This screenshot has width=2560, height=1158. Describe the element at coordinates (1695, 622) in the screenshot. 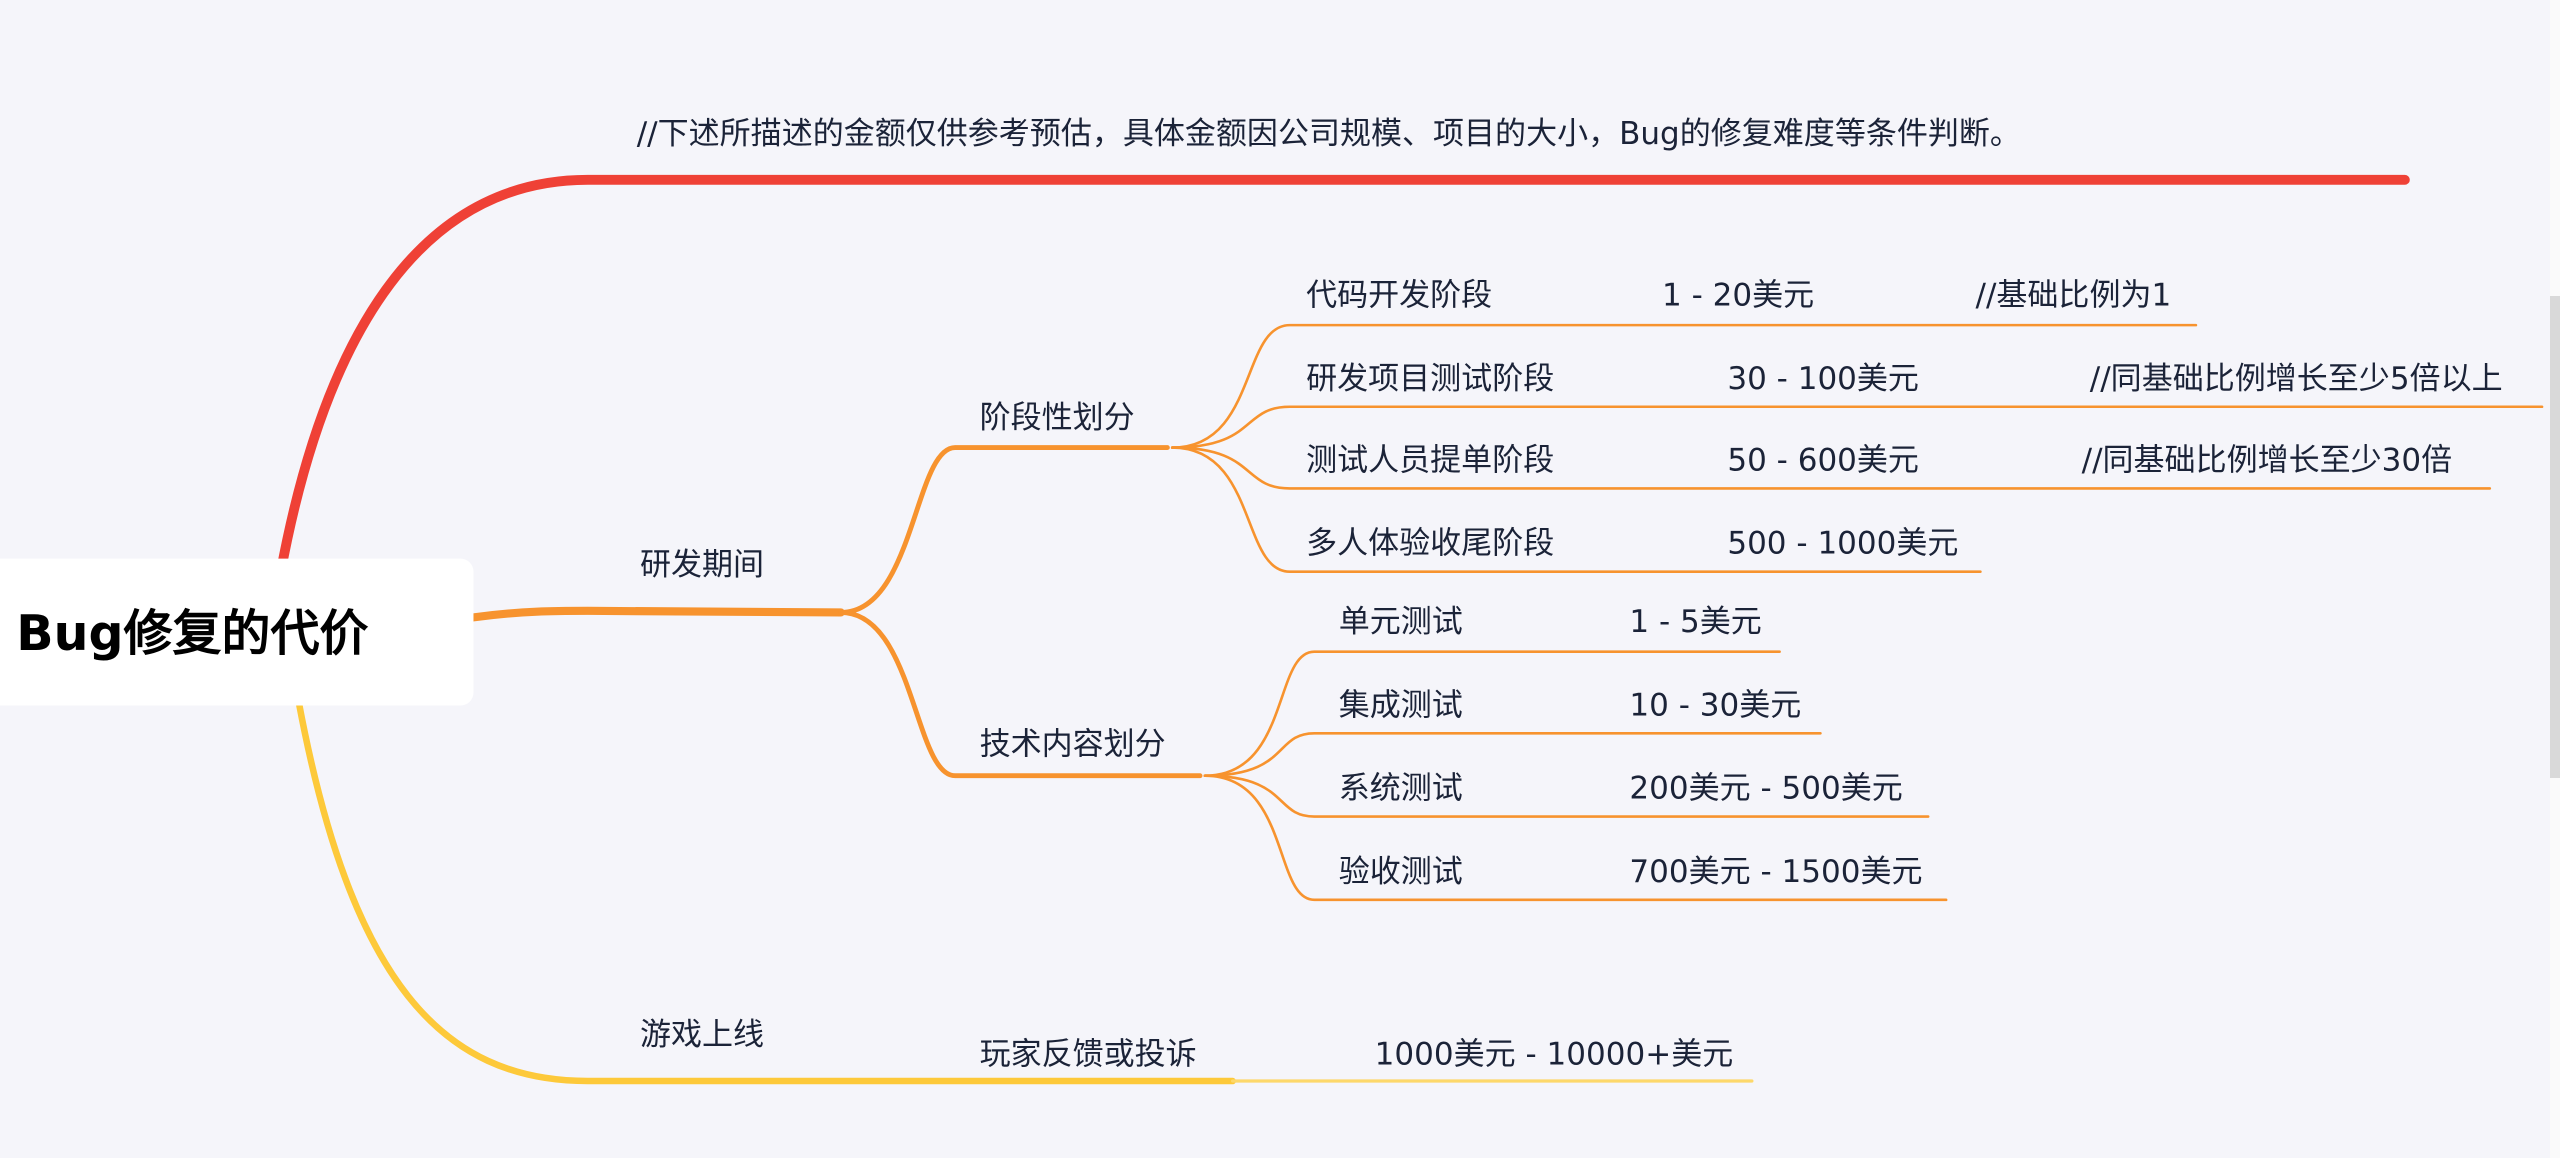

I see `tech-item-cost: 1 - 5美元` at that location.